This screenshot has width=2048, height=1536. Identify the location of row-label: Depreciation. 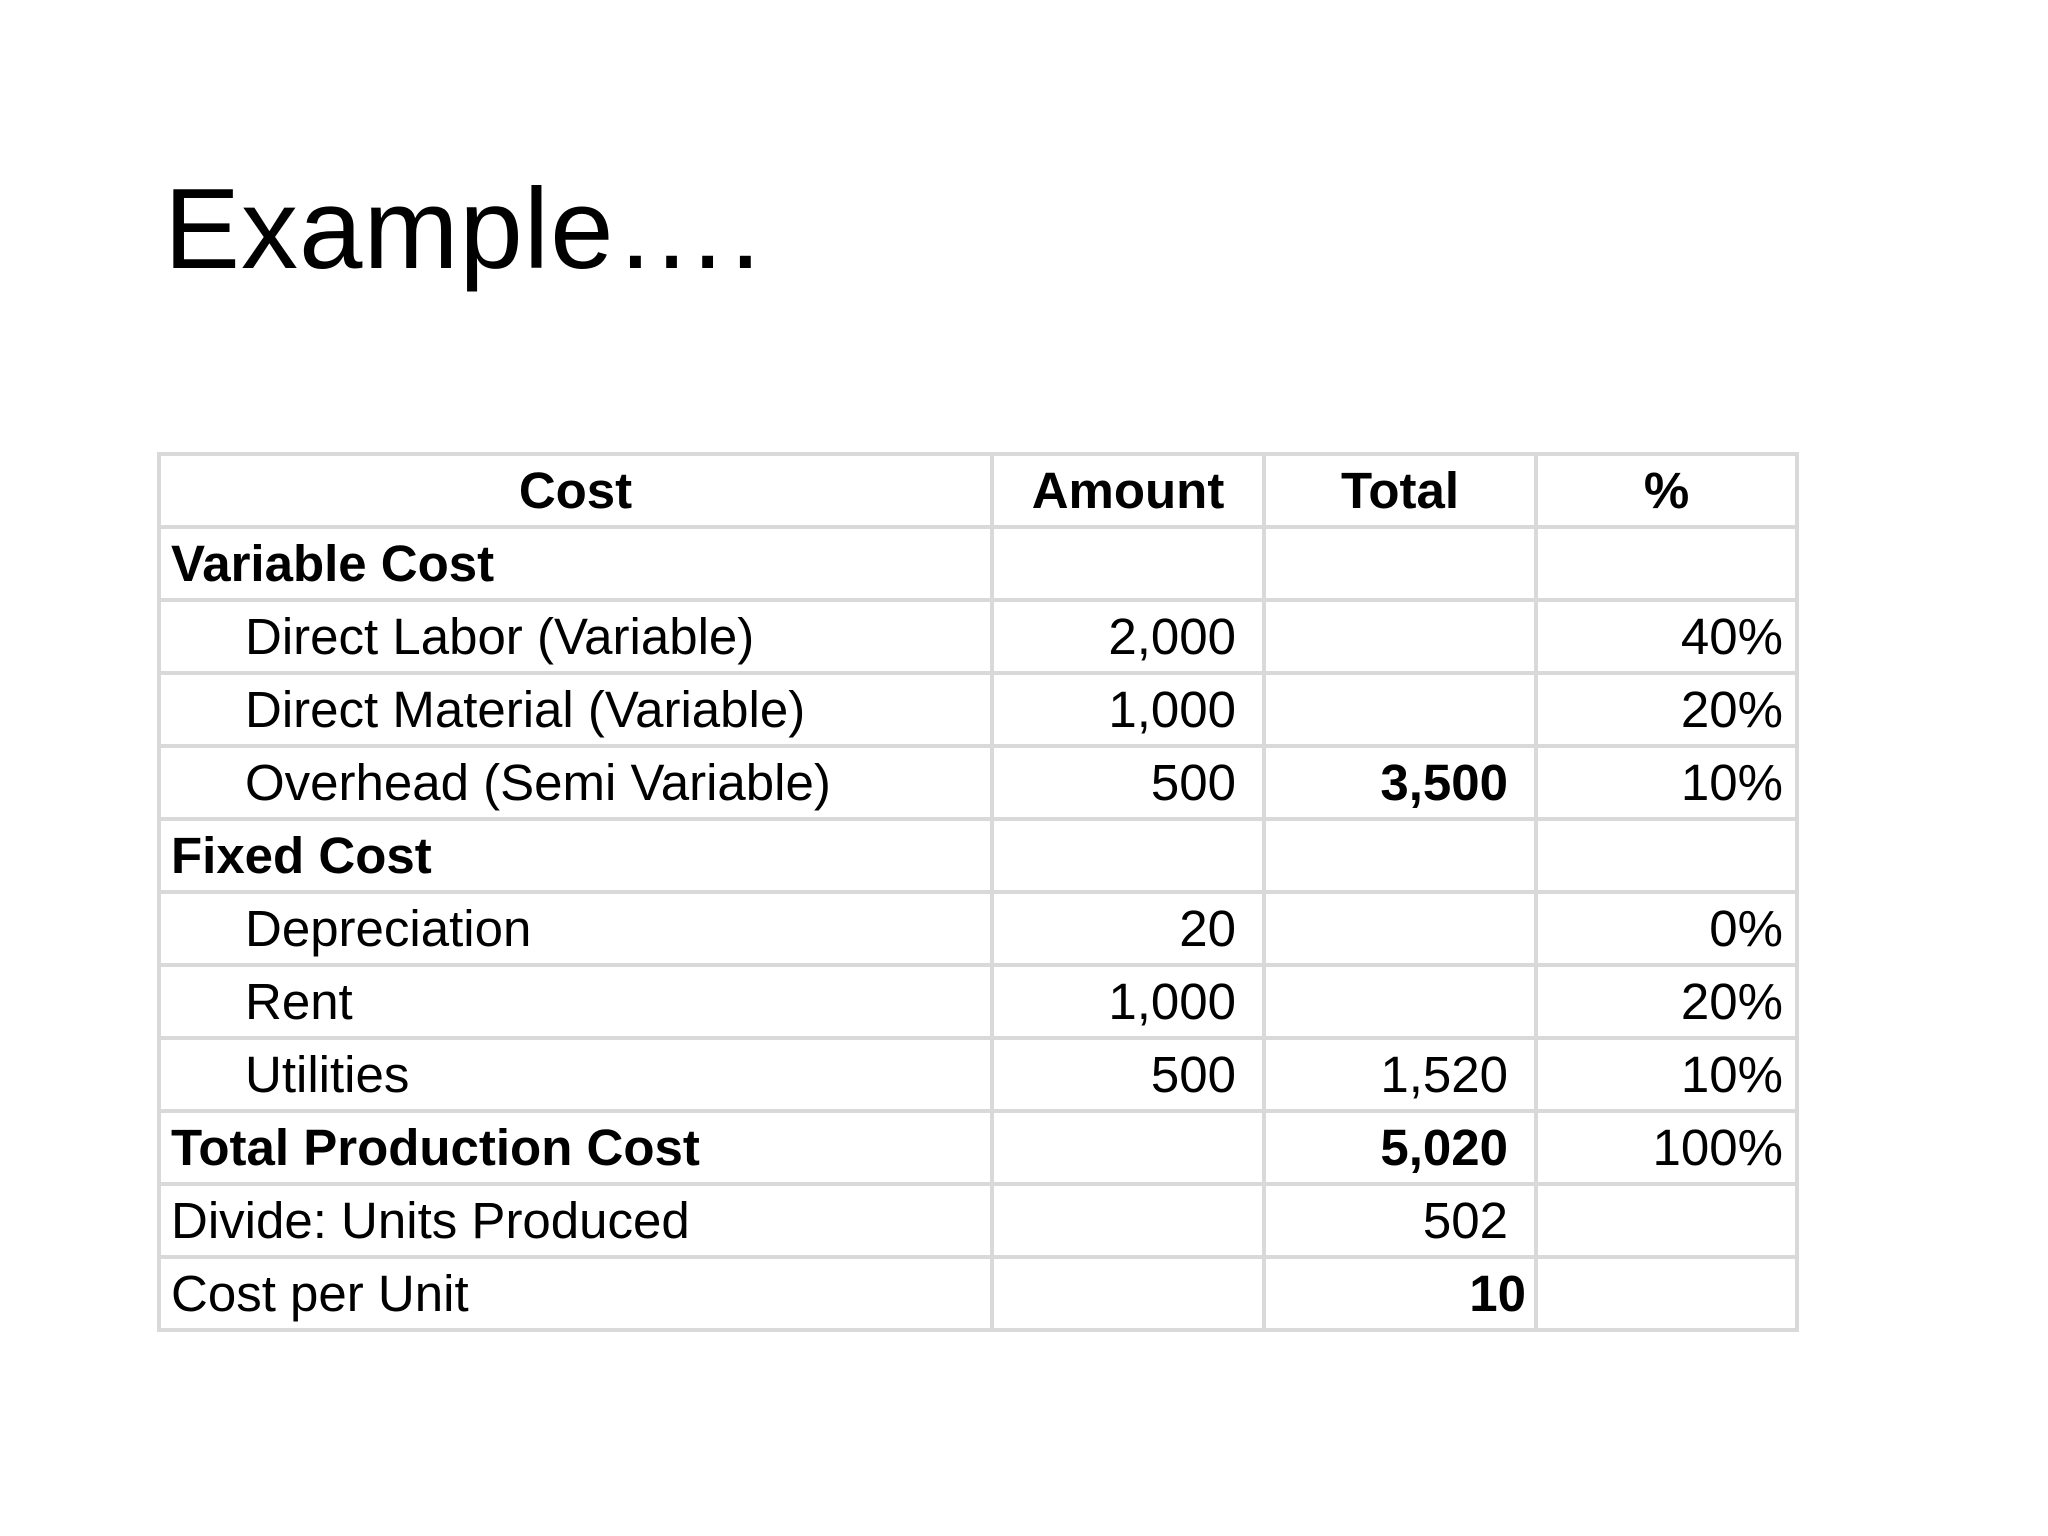
(575, 928).